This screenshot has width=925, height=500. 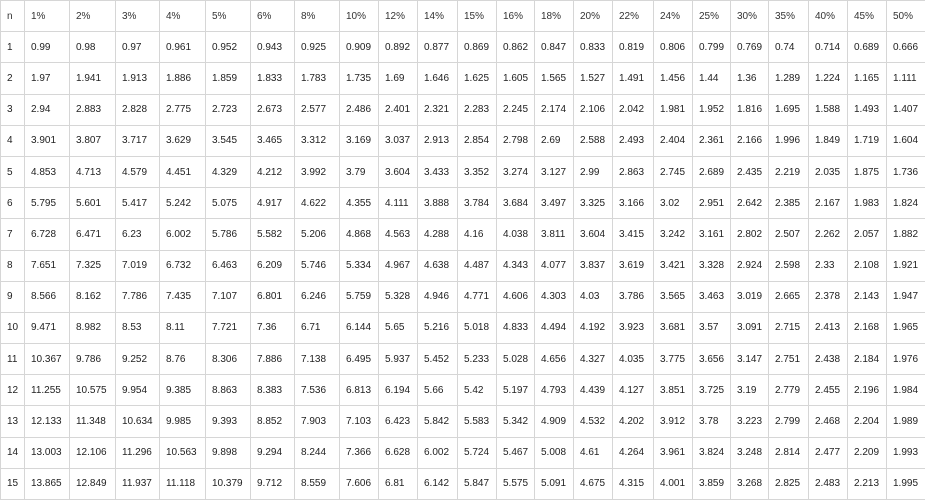 I want to click on factor-cell: 2.99, so click(x=593, y=172).